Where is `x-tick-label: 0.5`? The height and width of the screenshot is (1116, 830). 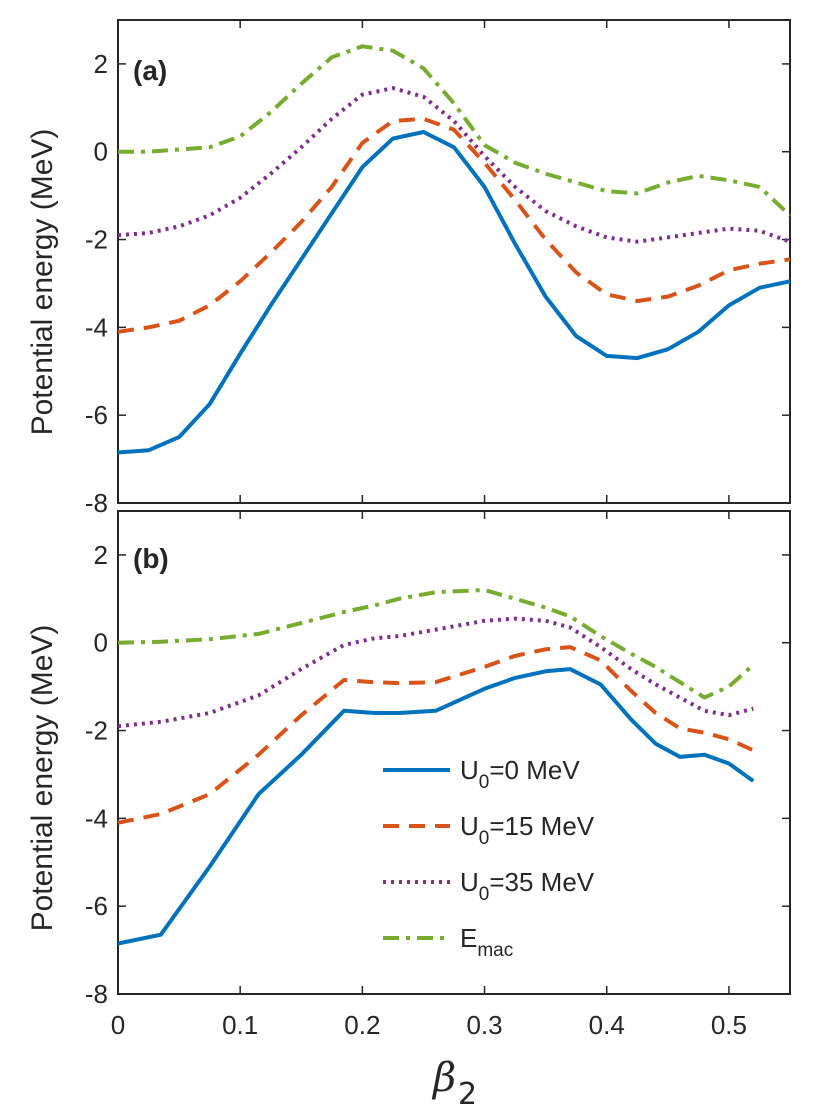
x-tick-label: 0.5 is located at coordinates (729, 1025).